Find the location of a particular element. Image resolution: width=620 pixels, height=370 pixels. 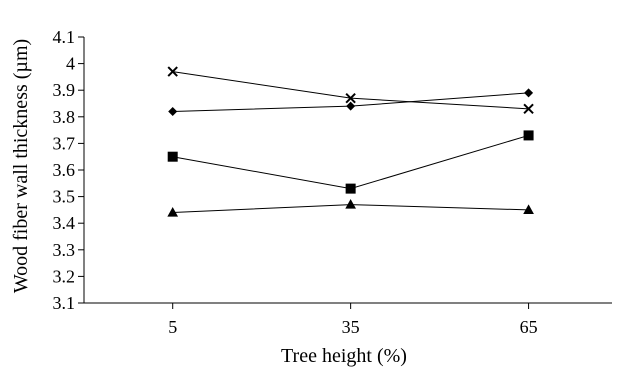

y-axis-title: Wood fiber wall thickness (µm) is located at coordinates (21, 166).